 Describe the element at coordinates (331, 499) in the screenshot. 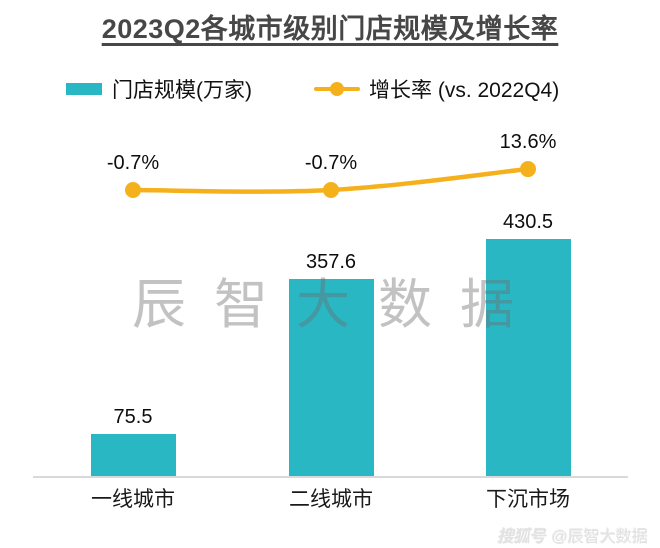

I see `category-label-1: 二线城市` at that location.